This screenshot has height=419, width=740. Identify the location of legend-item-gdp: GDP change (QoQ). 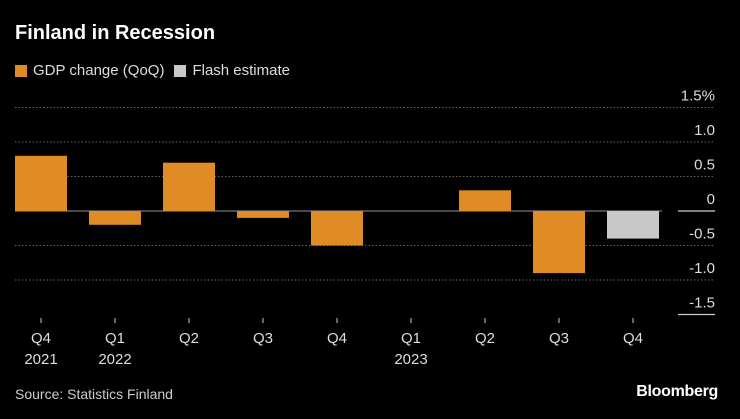
(89, 70).